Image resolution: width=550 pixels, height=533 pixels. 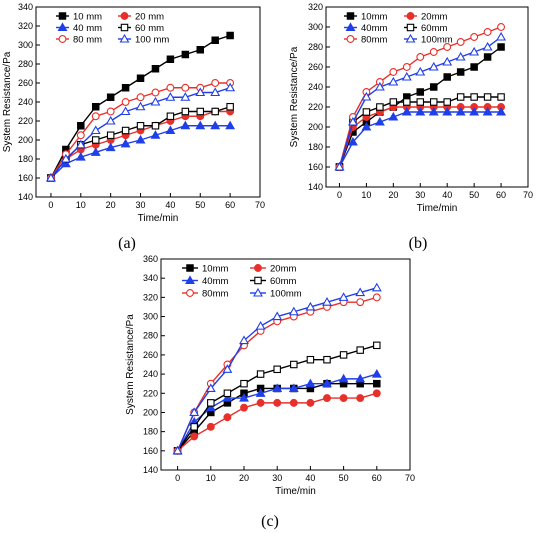 What do you see at coordinates (127, 243) in the screenshot?
I see `panel-label: (a)` at bounding box center [127, 243].